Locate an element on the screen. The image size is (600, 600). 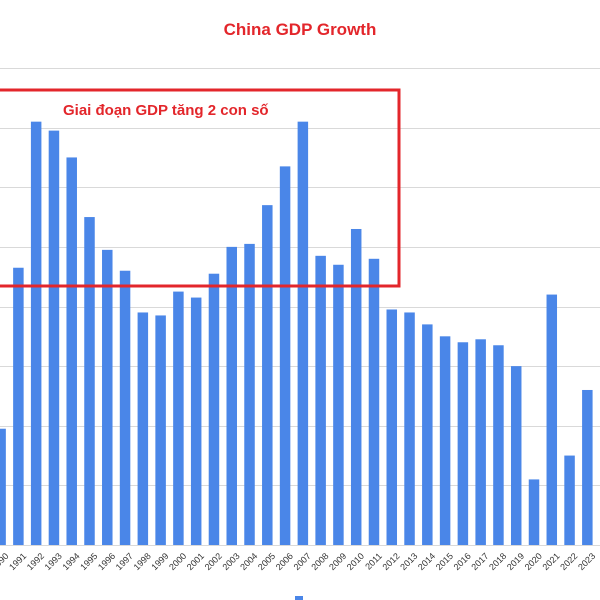
bar-2002 is located at coordinates (214, 409).